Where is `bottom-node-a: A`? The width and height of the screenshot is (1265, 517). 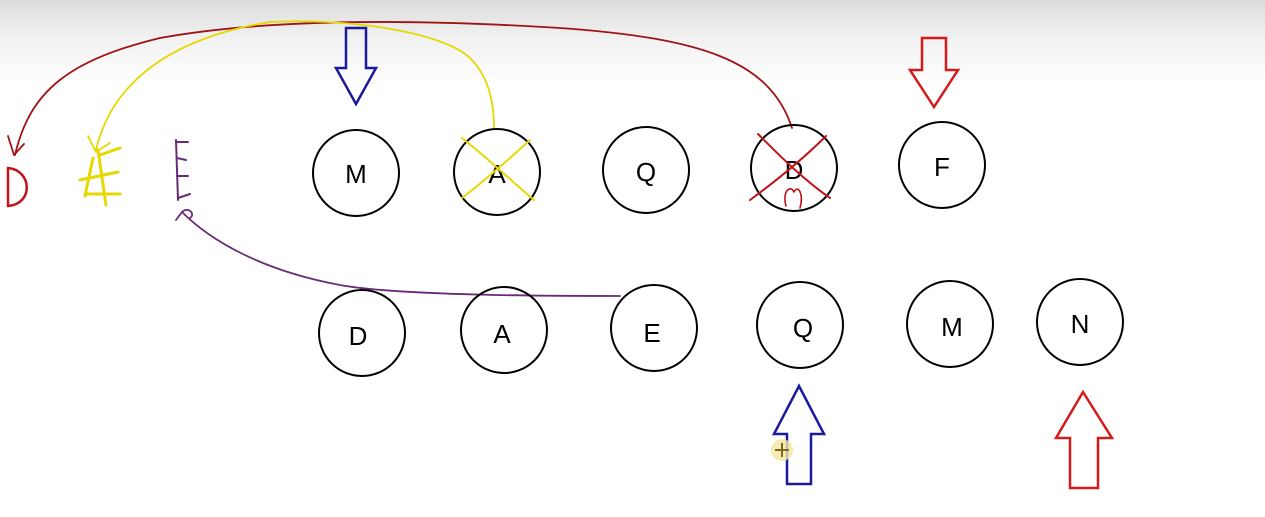 bottom-node-a: A is located at coordinates (504, 330).